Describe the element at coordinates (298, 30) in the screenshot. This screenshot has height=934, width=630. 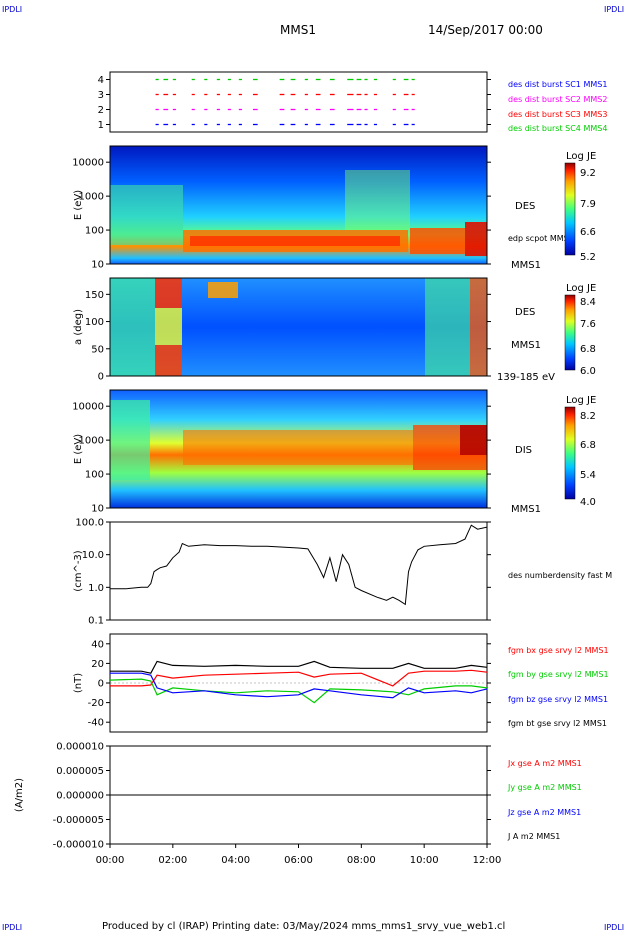
I see `mission-title: MMS1` at that location.